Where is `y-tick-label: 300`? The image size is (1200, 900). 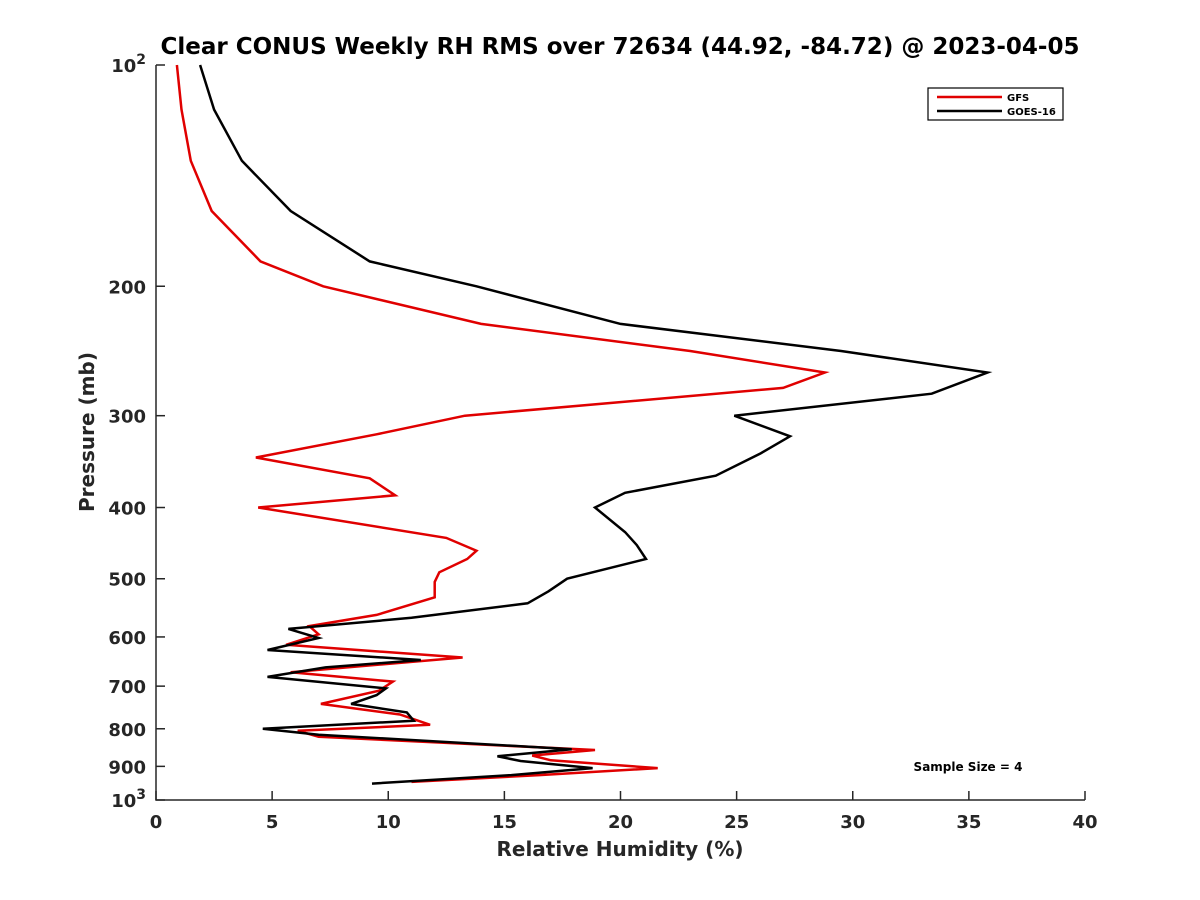
y-tick-label: 300 is located at coordinates (127, 417).